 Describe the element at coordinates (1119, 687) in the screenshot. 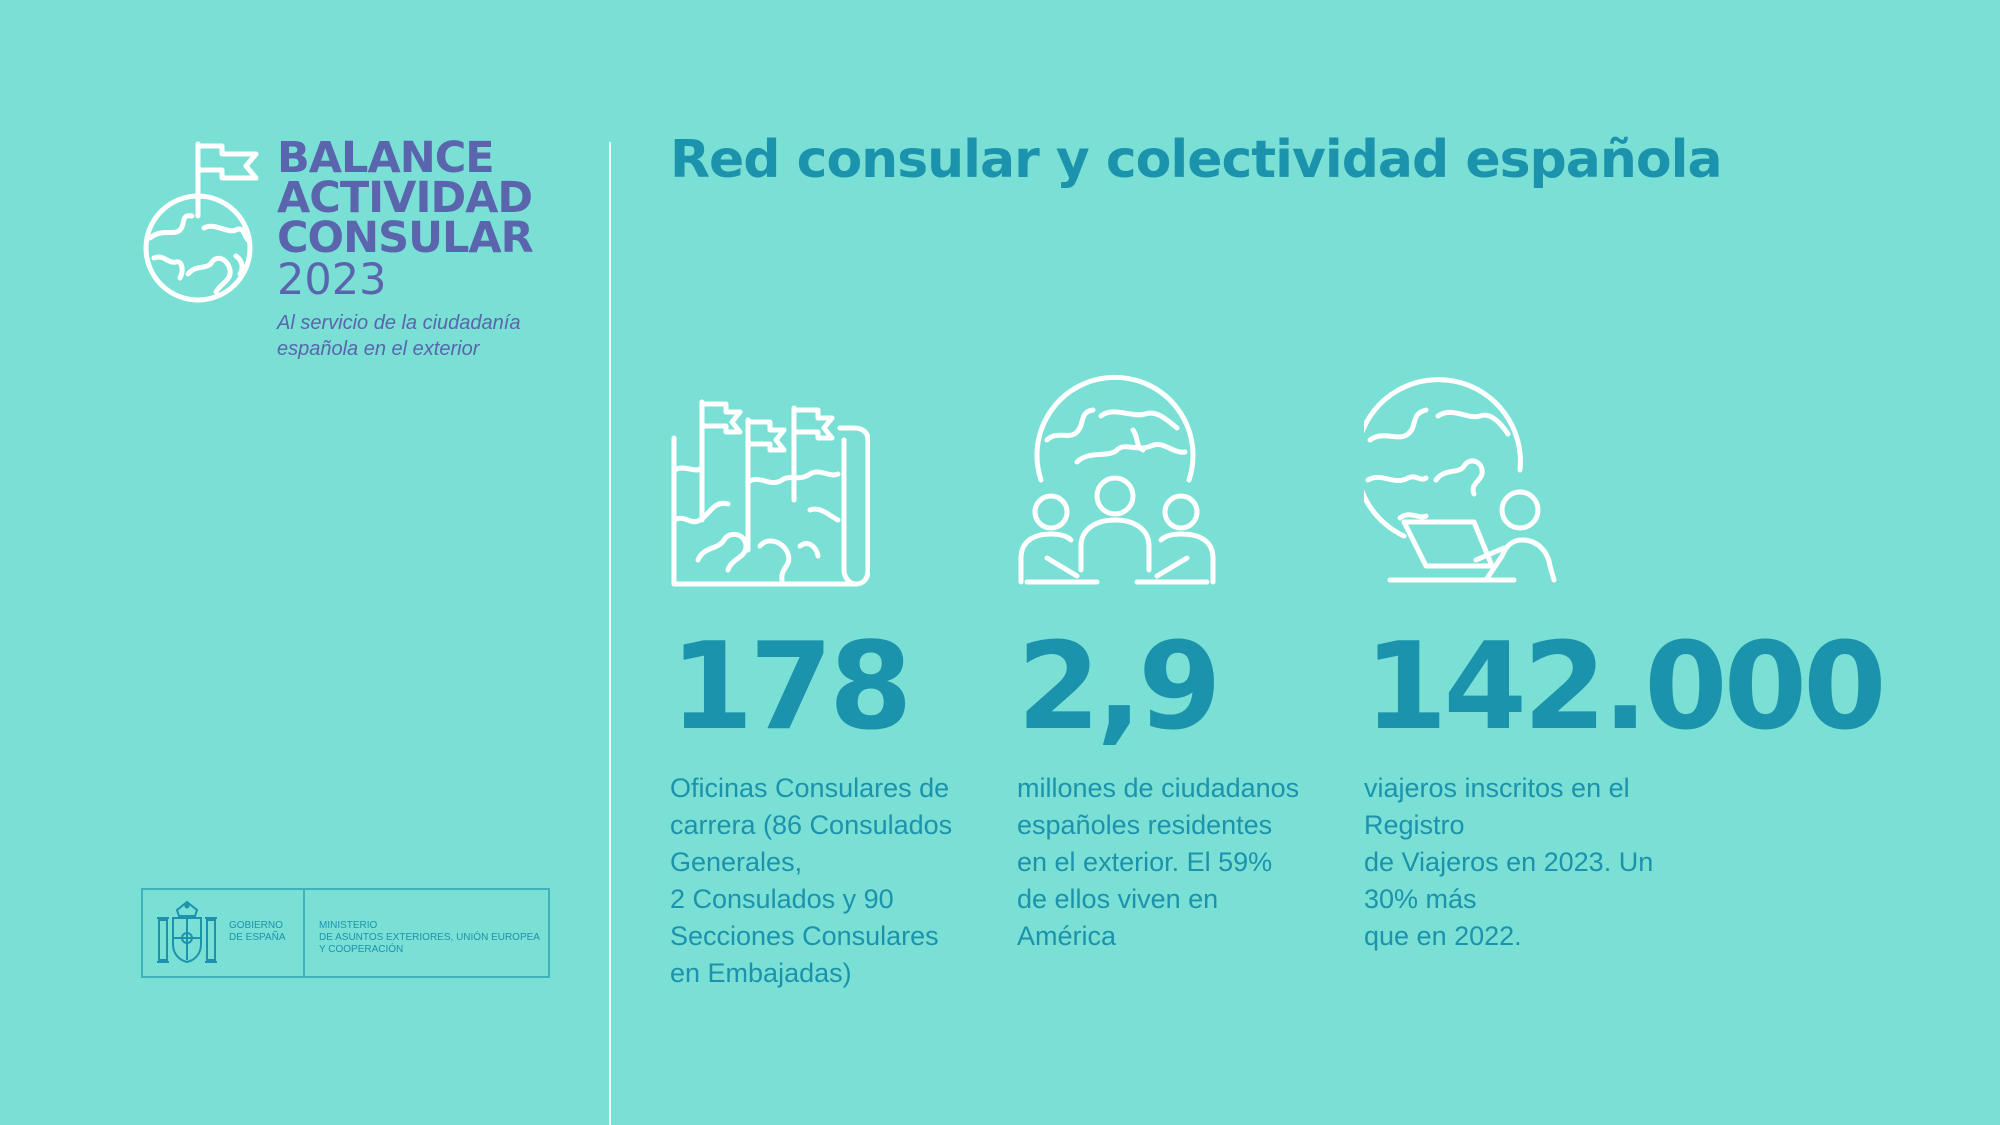

I see `stat-value: 2,9` at that location.